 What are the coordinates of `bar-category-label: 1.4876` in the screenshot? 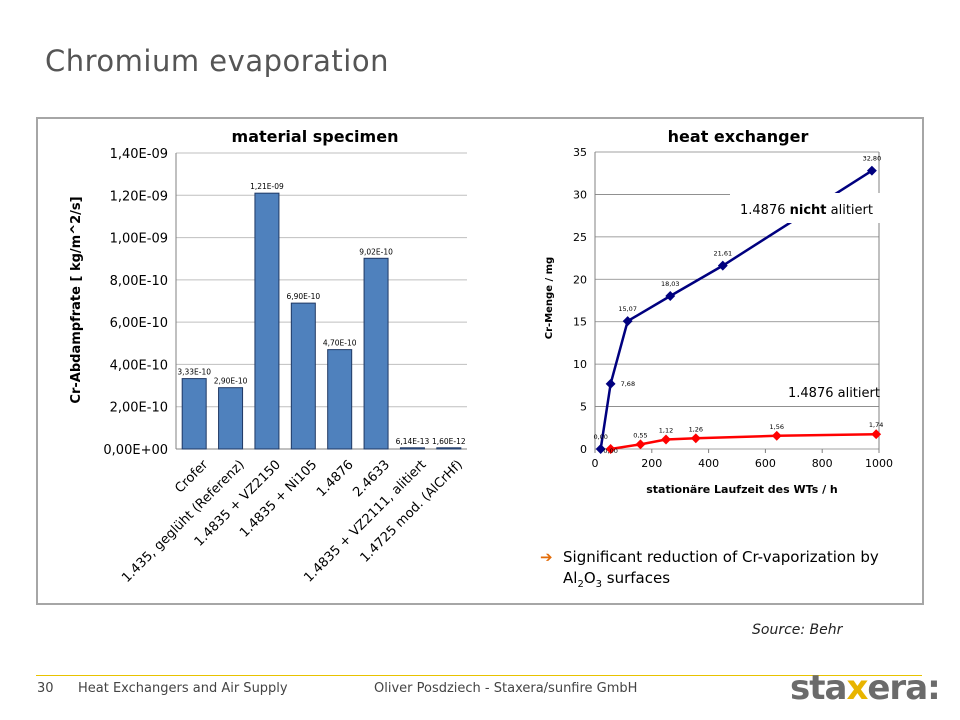 It's located at (335, 478).